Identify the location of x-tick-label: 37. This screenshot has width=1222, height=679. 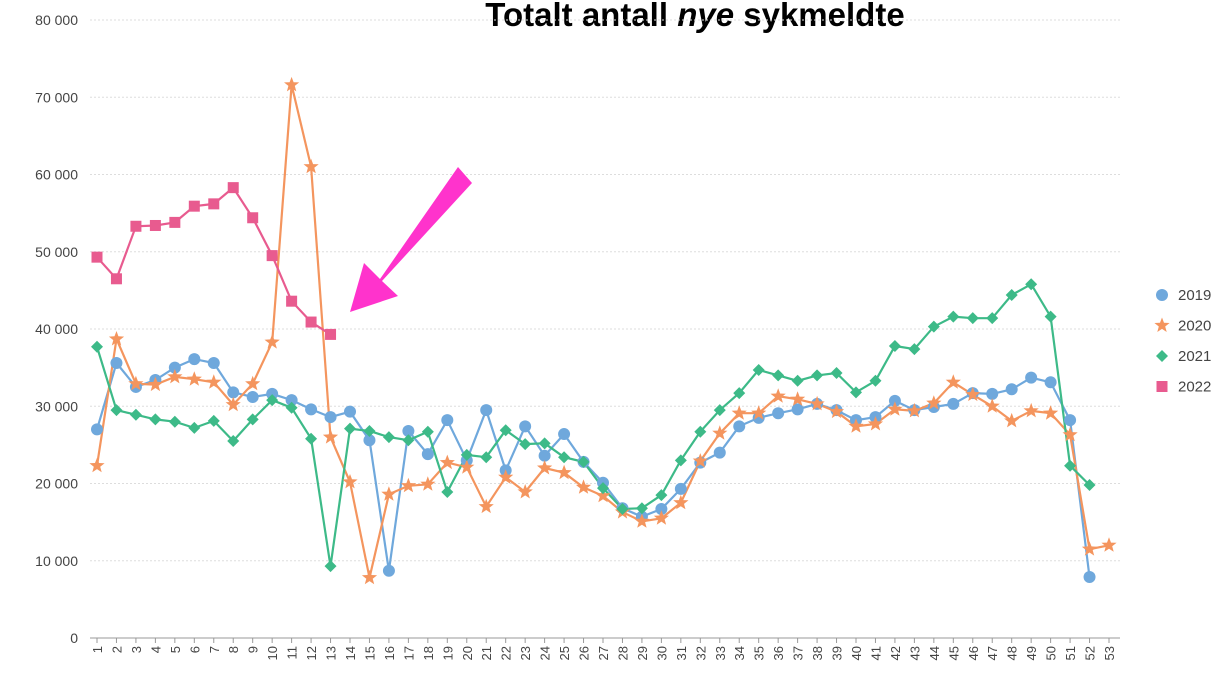
(798, 653).